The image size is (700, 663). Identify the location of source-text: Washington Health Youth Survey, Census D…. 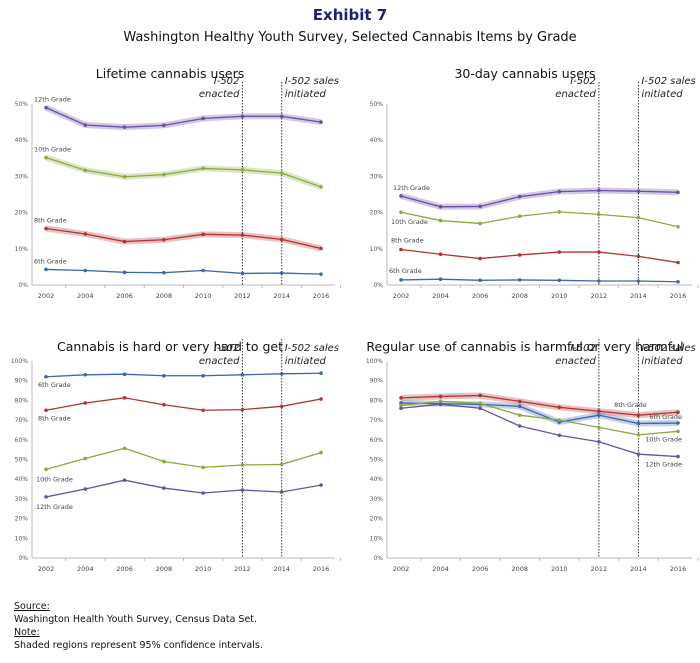
(136, 619).